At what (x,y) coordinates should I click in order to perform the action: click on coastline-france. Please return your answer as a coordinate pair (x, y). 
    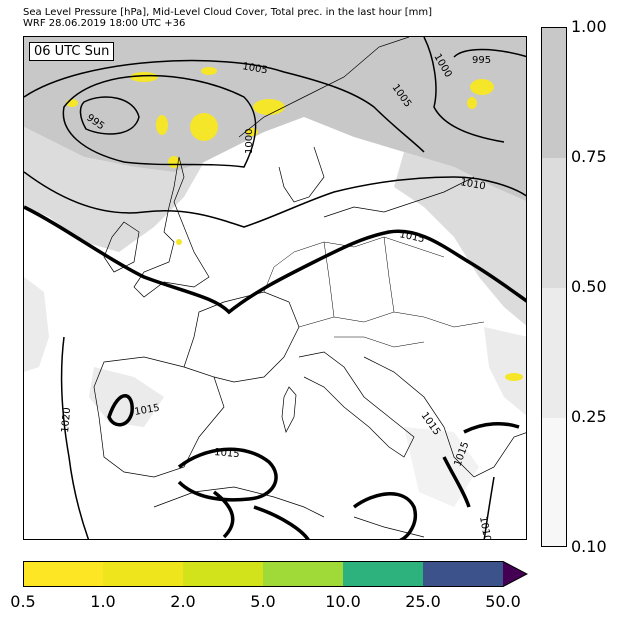
    Looking at the image, I should click on (241, 337).